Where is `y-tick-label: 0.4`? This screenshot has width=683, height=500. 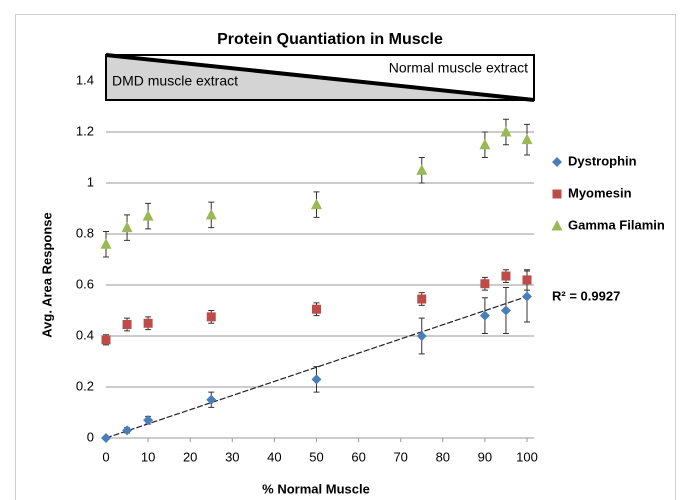 y-tick-label: 0.4 is located at coordinates (85, 334).